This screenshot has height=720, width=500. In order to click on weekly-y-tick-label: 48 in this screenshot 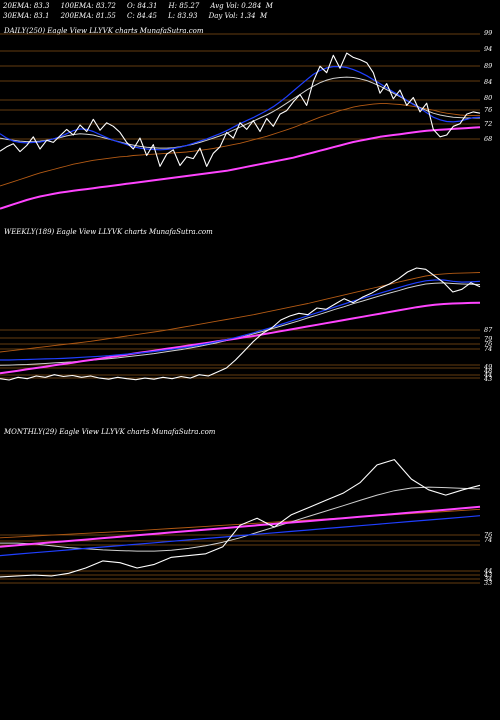, I will do `click(487, 371)`.